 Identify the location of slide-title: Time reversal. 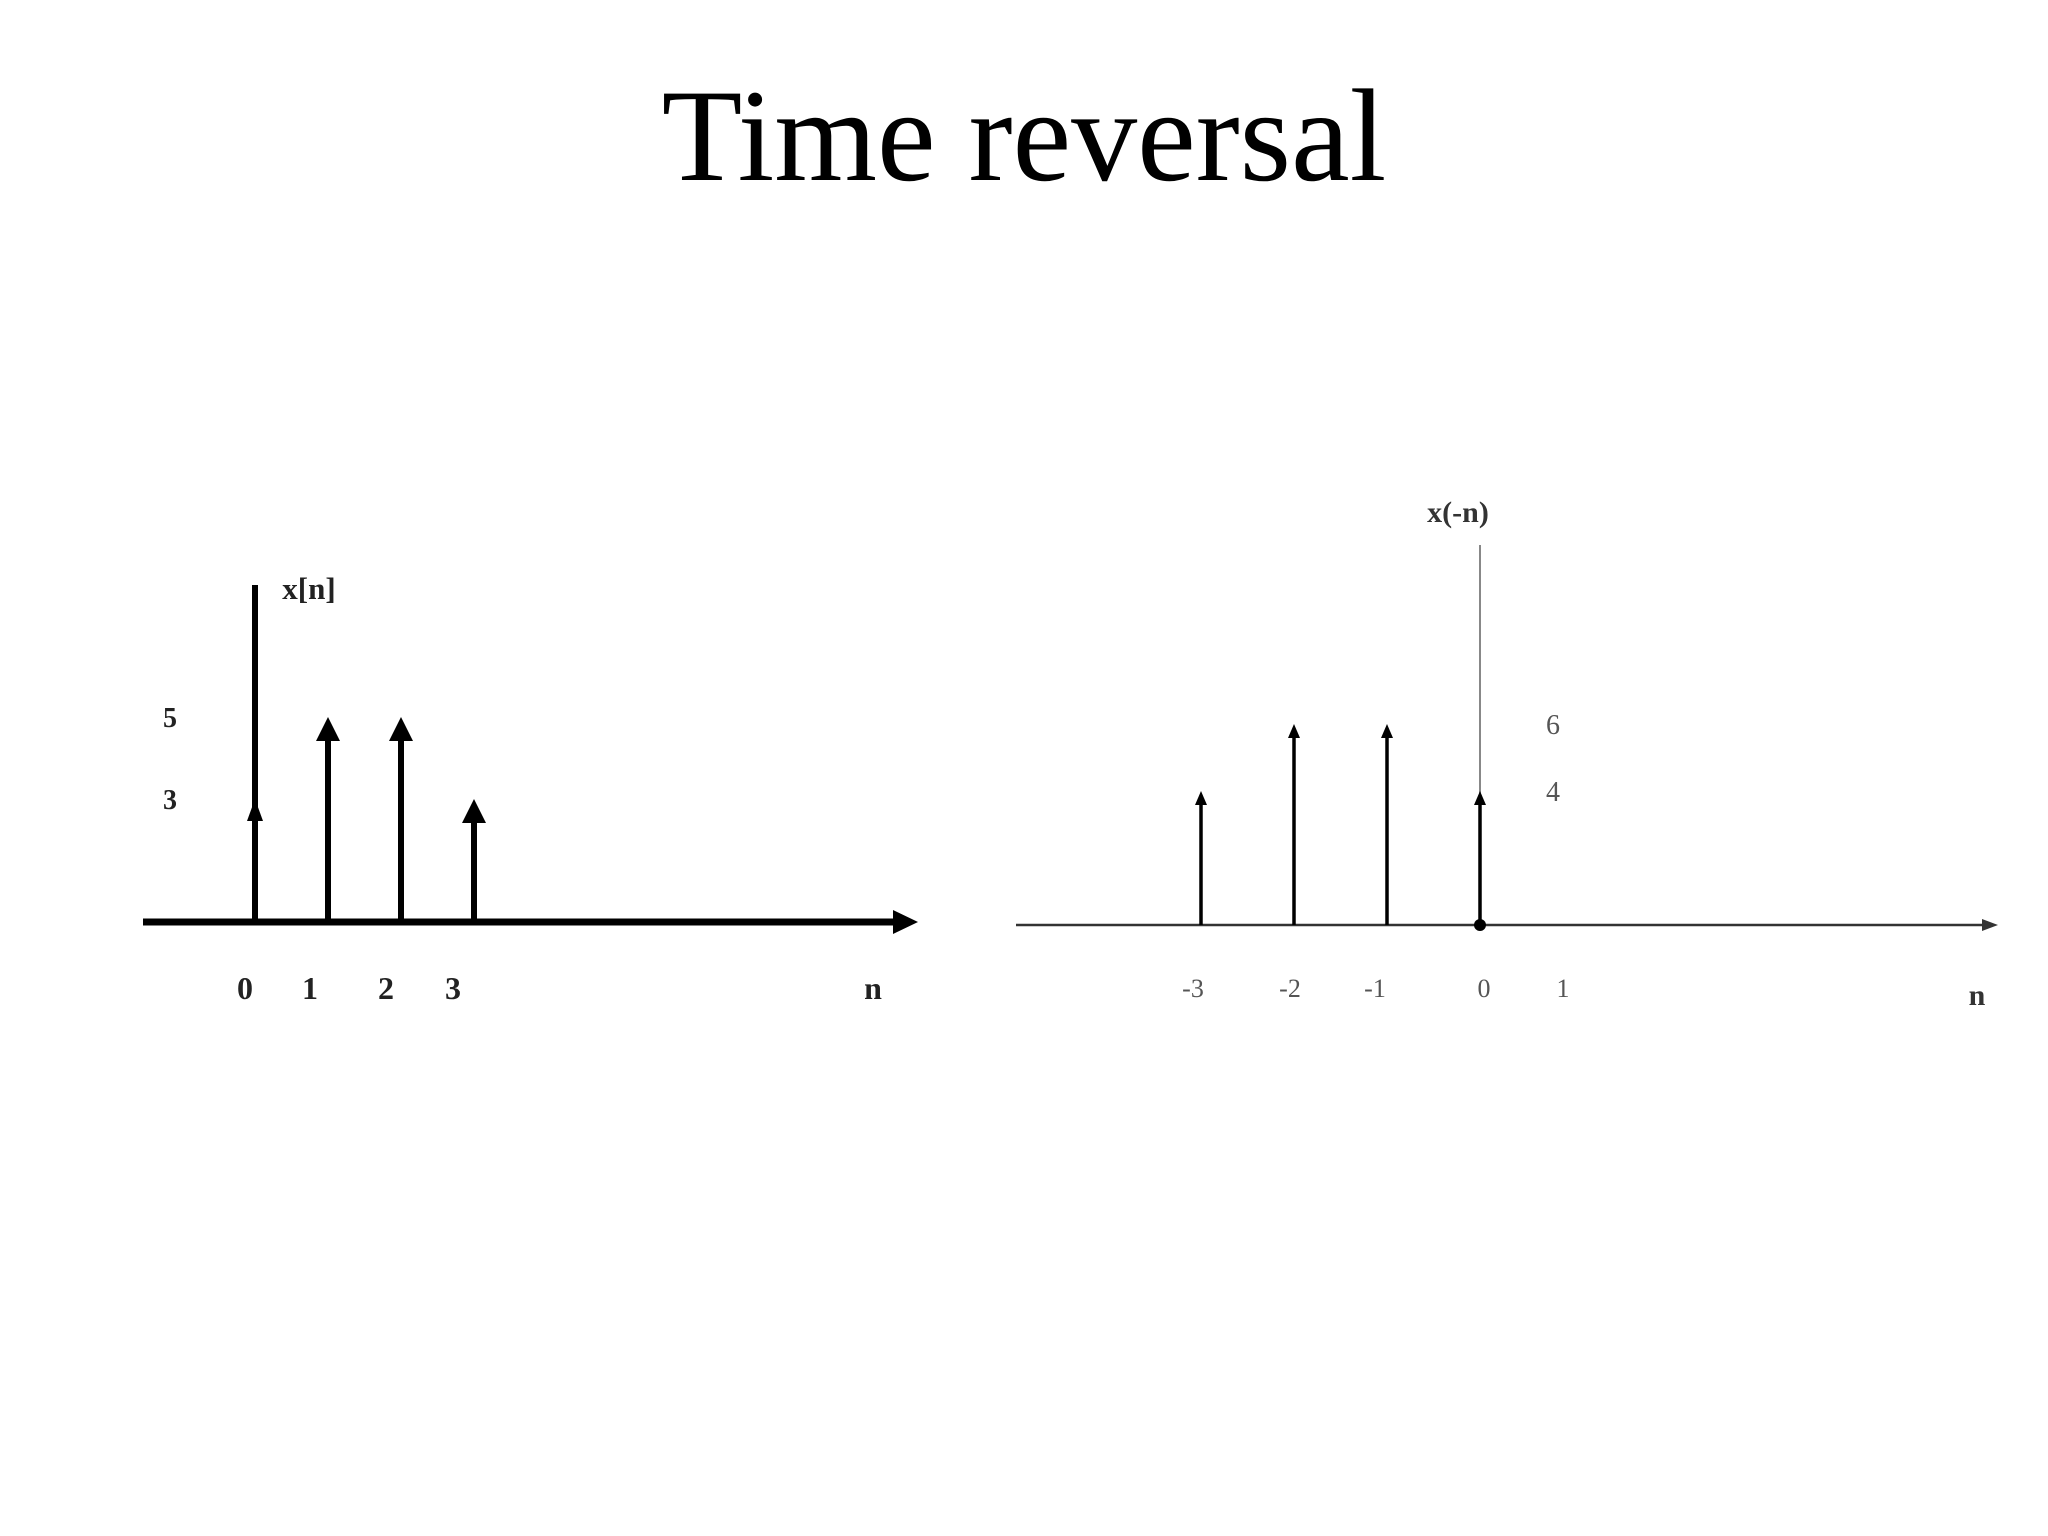
(1024, 135).